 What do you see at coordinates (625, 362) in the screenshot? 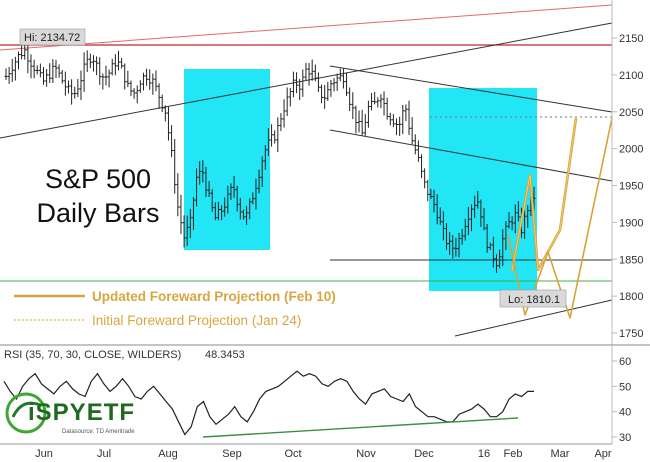
I see `rsi-y-tick-label: 60` at bounding box center [625, 362].